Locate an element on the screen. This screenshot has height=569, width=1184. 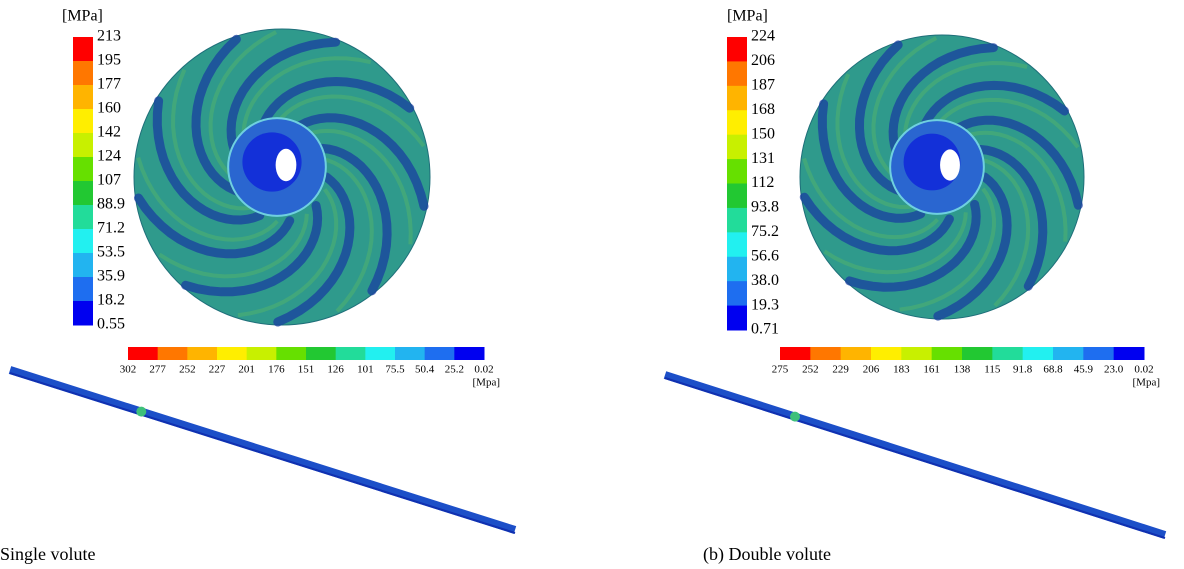
legend-label: 0.55 is located at coordinates (111, 324).